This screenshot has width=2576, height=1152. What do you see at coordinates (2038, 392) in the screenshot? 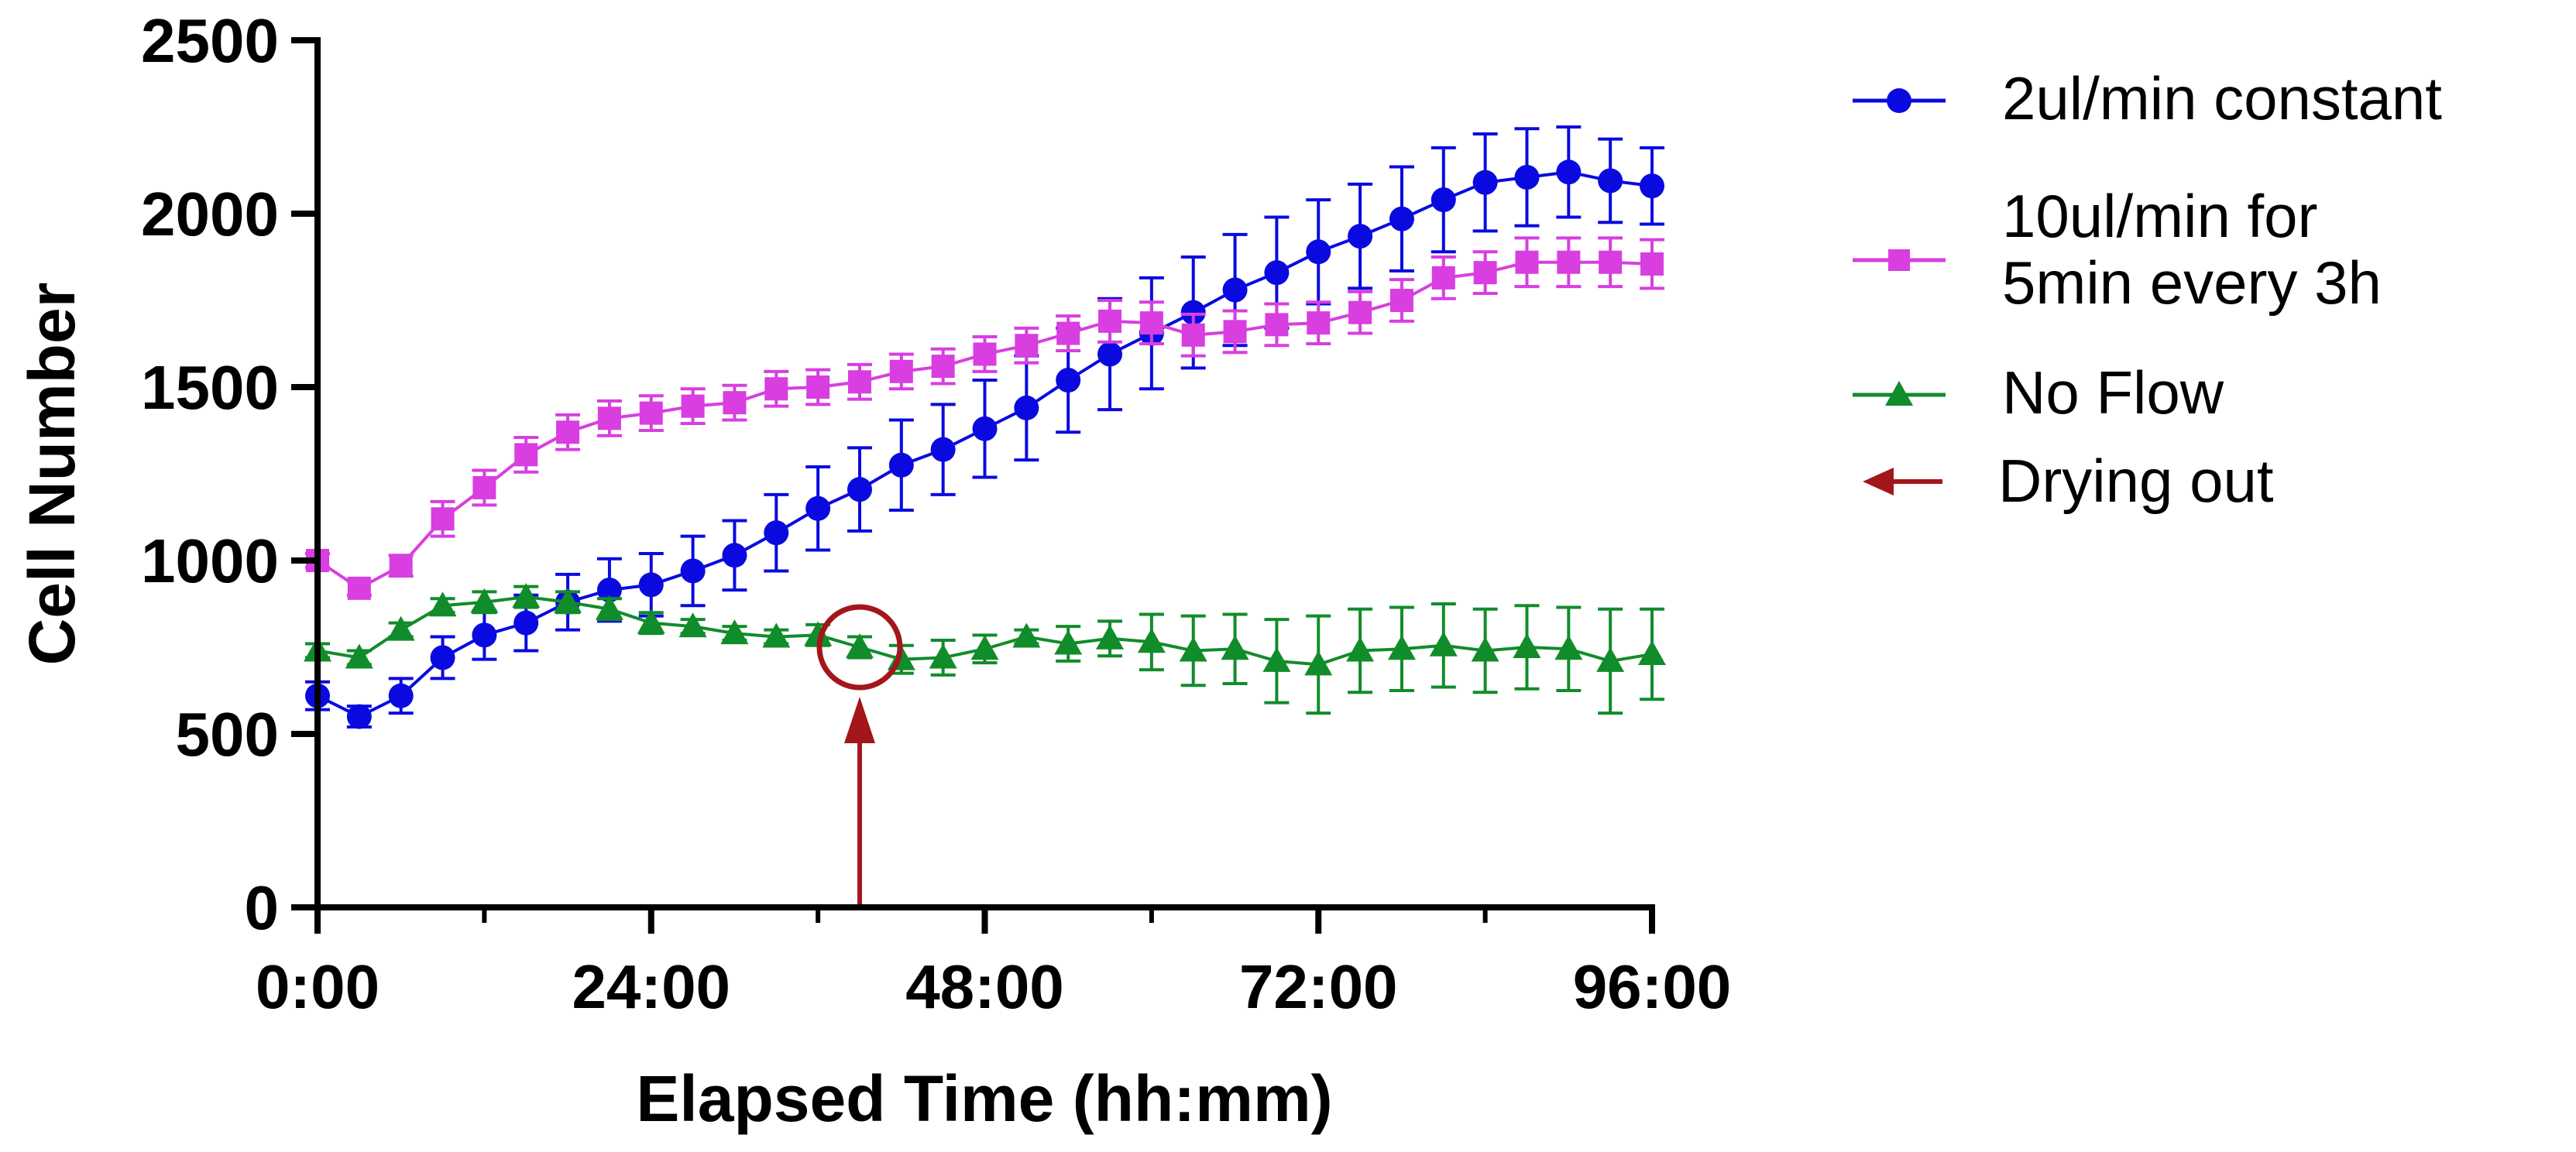
I see `legend-entry-no-flow: No Flow` at bounding box center [2038, 392].